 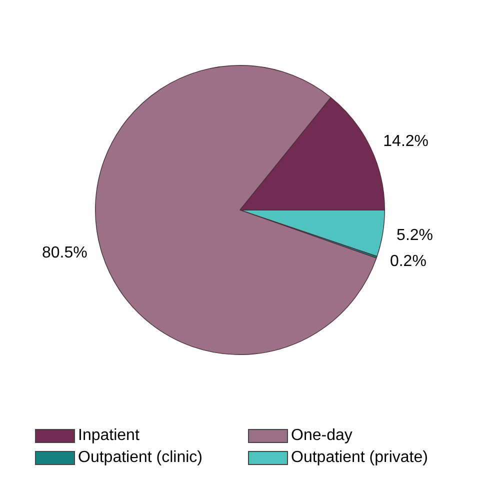 What do you see at coordinates (415, 235) in the screenshot?
I see `data-label: 5.2%` at bounding box center [415, 235].